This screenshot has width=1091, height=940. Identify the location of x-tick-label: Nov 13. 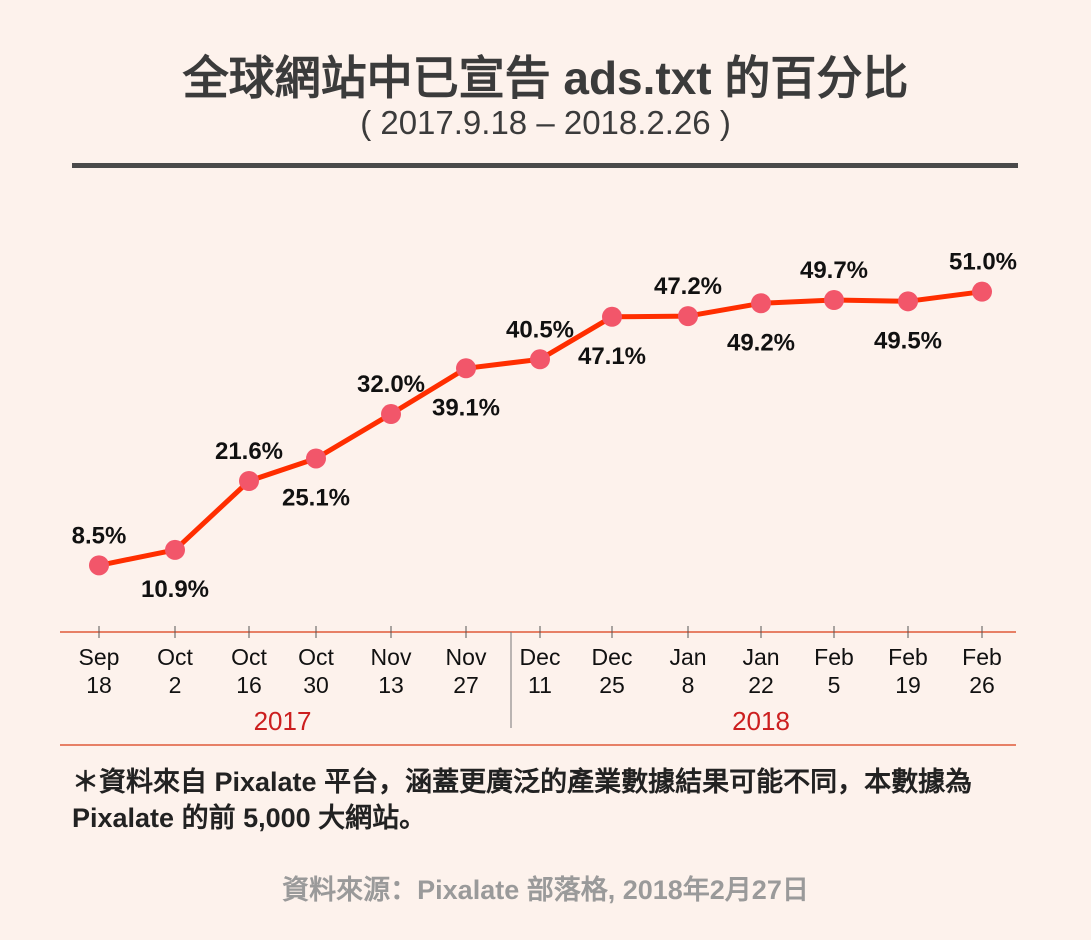
(391, 671).